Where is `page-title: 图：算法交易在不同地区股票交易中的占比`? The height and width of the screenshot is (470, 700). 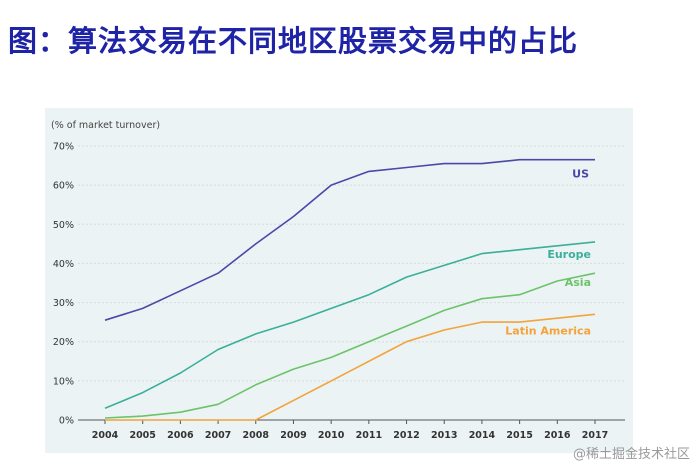 page-title: 图：算法交易在不同地区股票交易中的占比 is located at coordinates (293, 41).